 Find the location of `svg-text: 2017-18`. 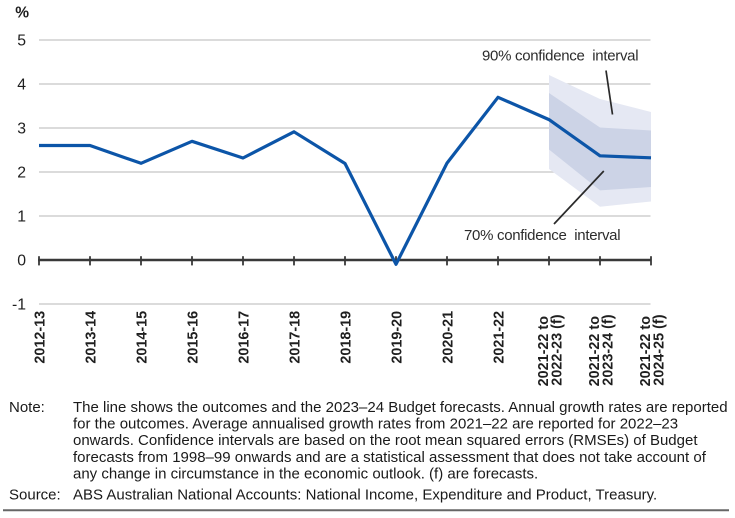

svg-text: 2017-18 is located at coordinates (295, 337).